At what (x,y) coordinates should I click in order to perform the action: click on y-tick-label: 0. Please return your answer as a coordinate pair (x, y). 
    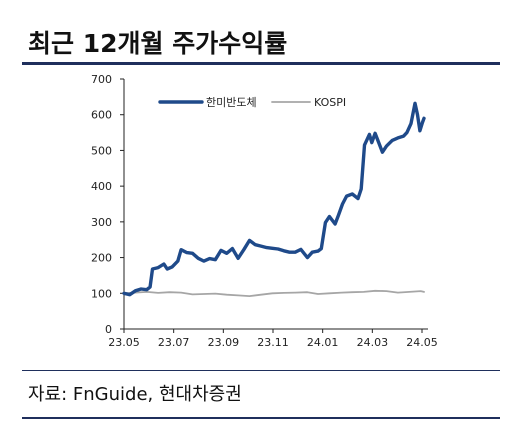
    Looking at the image, I should click on (108, 329).